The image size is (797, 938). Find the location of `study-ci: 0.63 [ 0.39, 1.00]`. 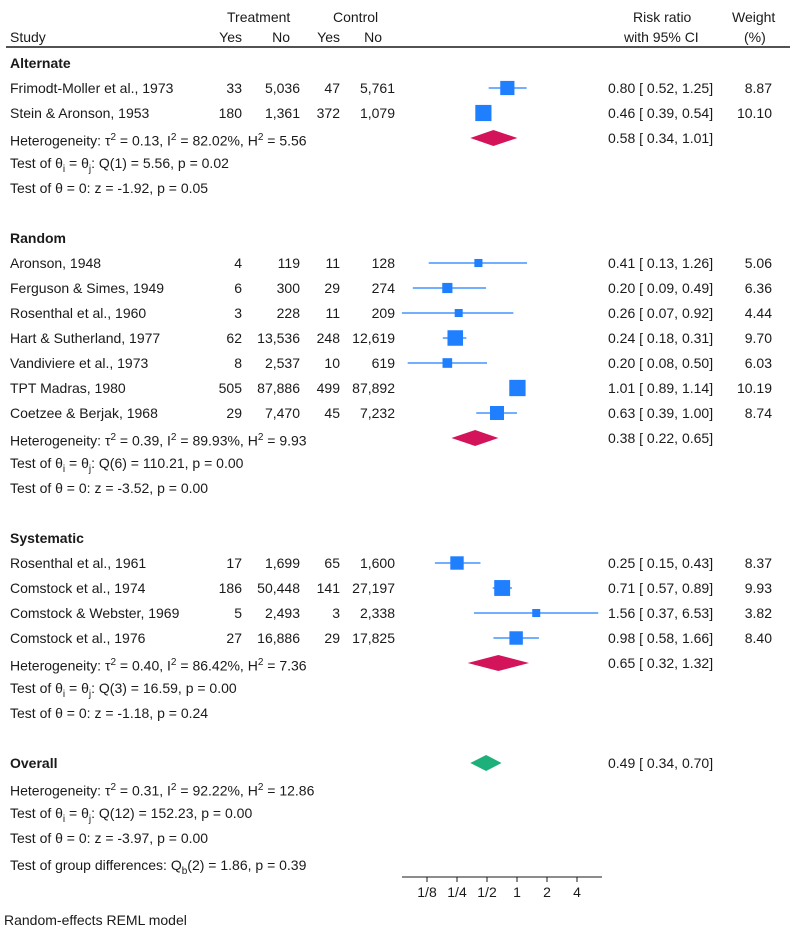

study-ci: 0.63 [ 0.39, 1.00] is located at coordinates (661, 413).